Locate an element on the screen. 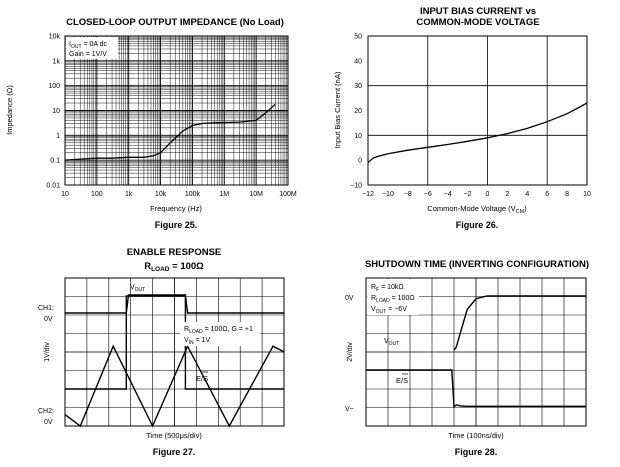 The width and height of the screenshot is (620, 467). y-tick-label: 50 is located at coordinates (358, 37).